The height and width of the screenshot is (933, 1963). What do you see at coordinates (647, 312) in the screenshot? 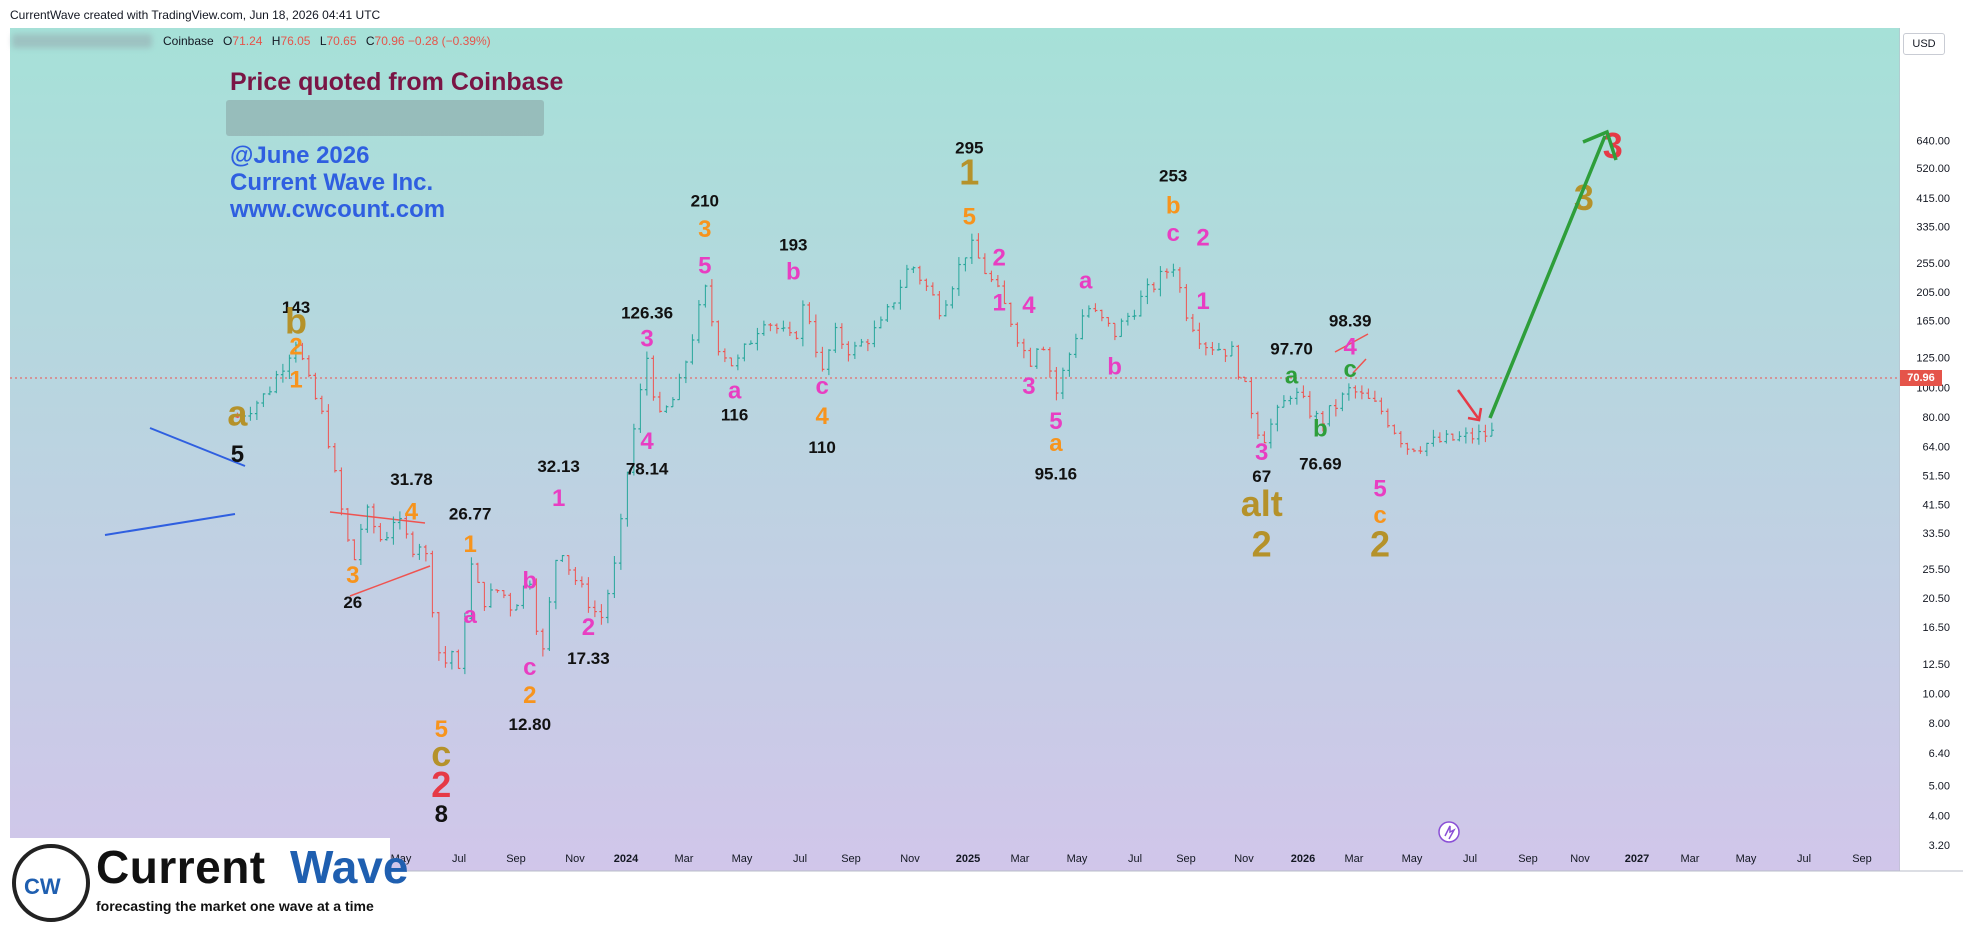
I see `wave-label: 126.36` at bounding box center [647, 312].